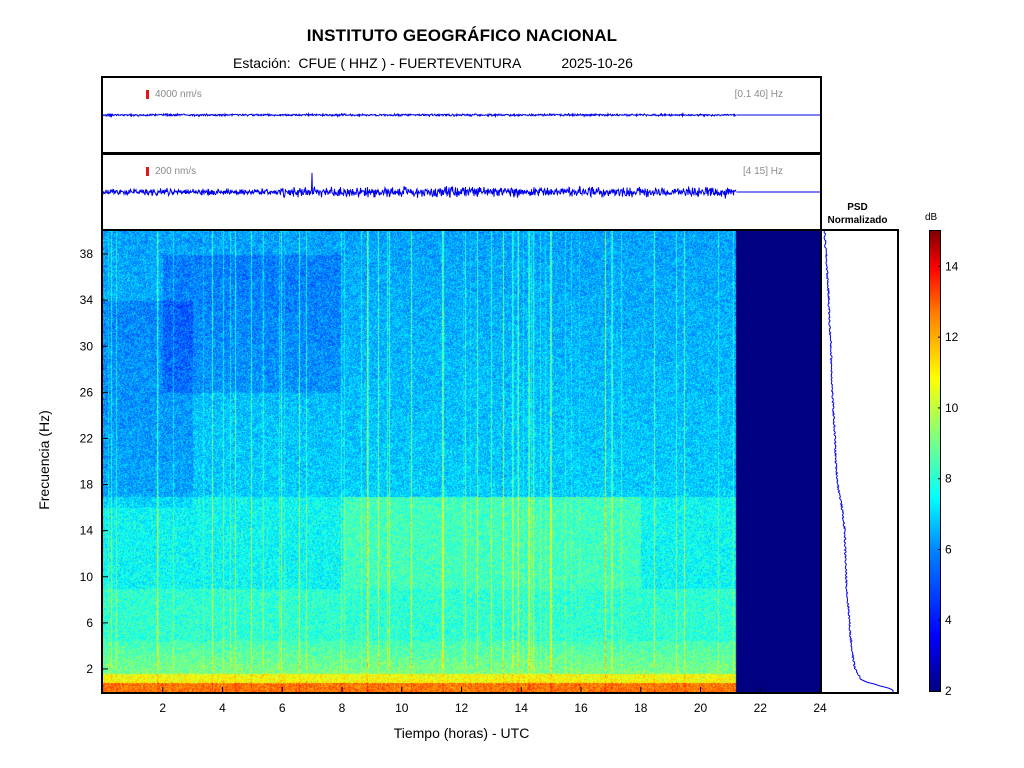 This screenshot has height=768, width=1024. I want to click on record-date: 2025-10-26, so click(597, 63).